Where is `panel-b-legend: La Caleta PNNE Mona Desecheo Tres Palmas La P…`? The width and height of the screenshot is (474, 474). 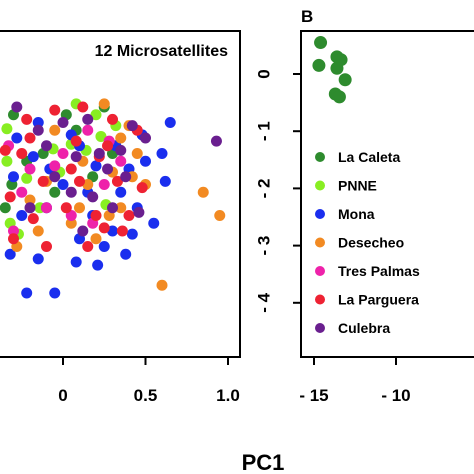
panel-b-legend: La Caleta PNNE Mona Desecheo Tres Palmas La P… is located at coordinates (367, 242).